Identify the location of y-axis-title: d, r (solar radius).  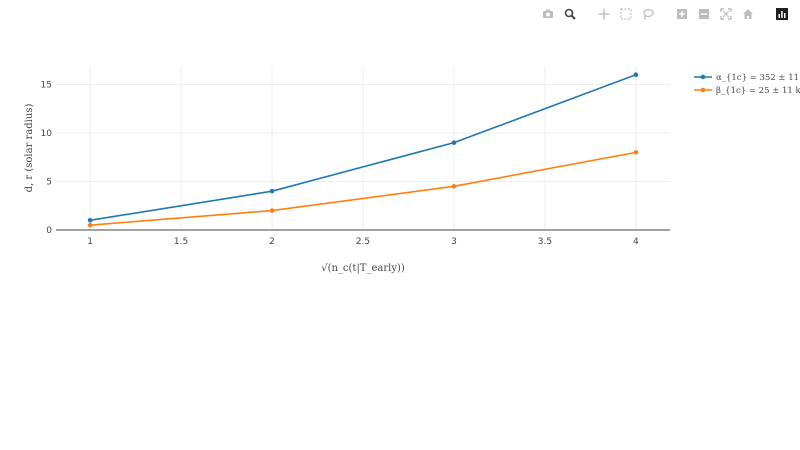
(29, 148).